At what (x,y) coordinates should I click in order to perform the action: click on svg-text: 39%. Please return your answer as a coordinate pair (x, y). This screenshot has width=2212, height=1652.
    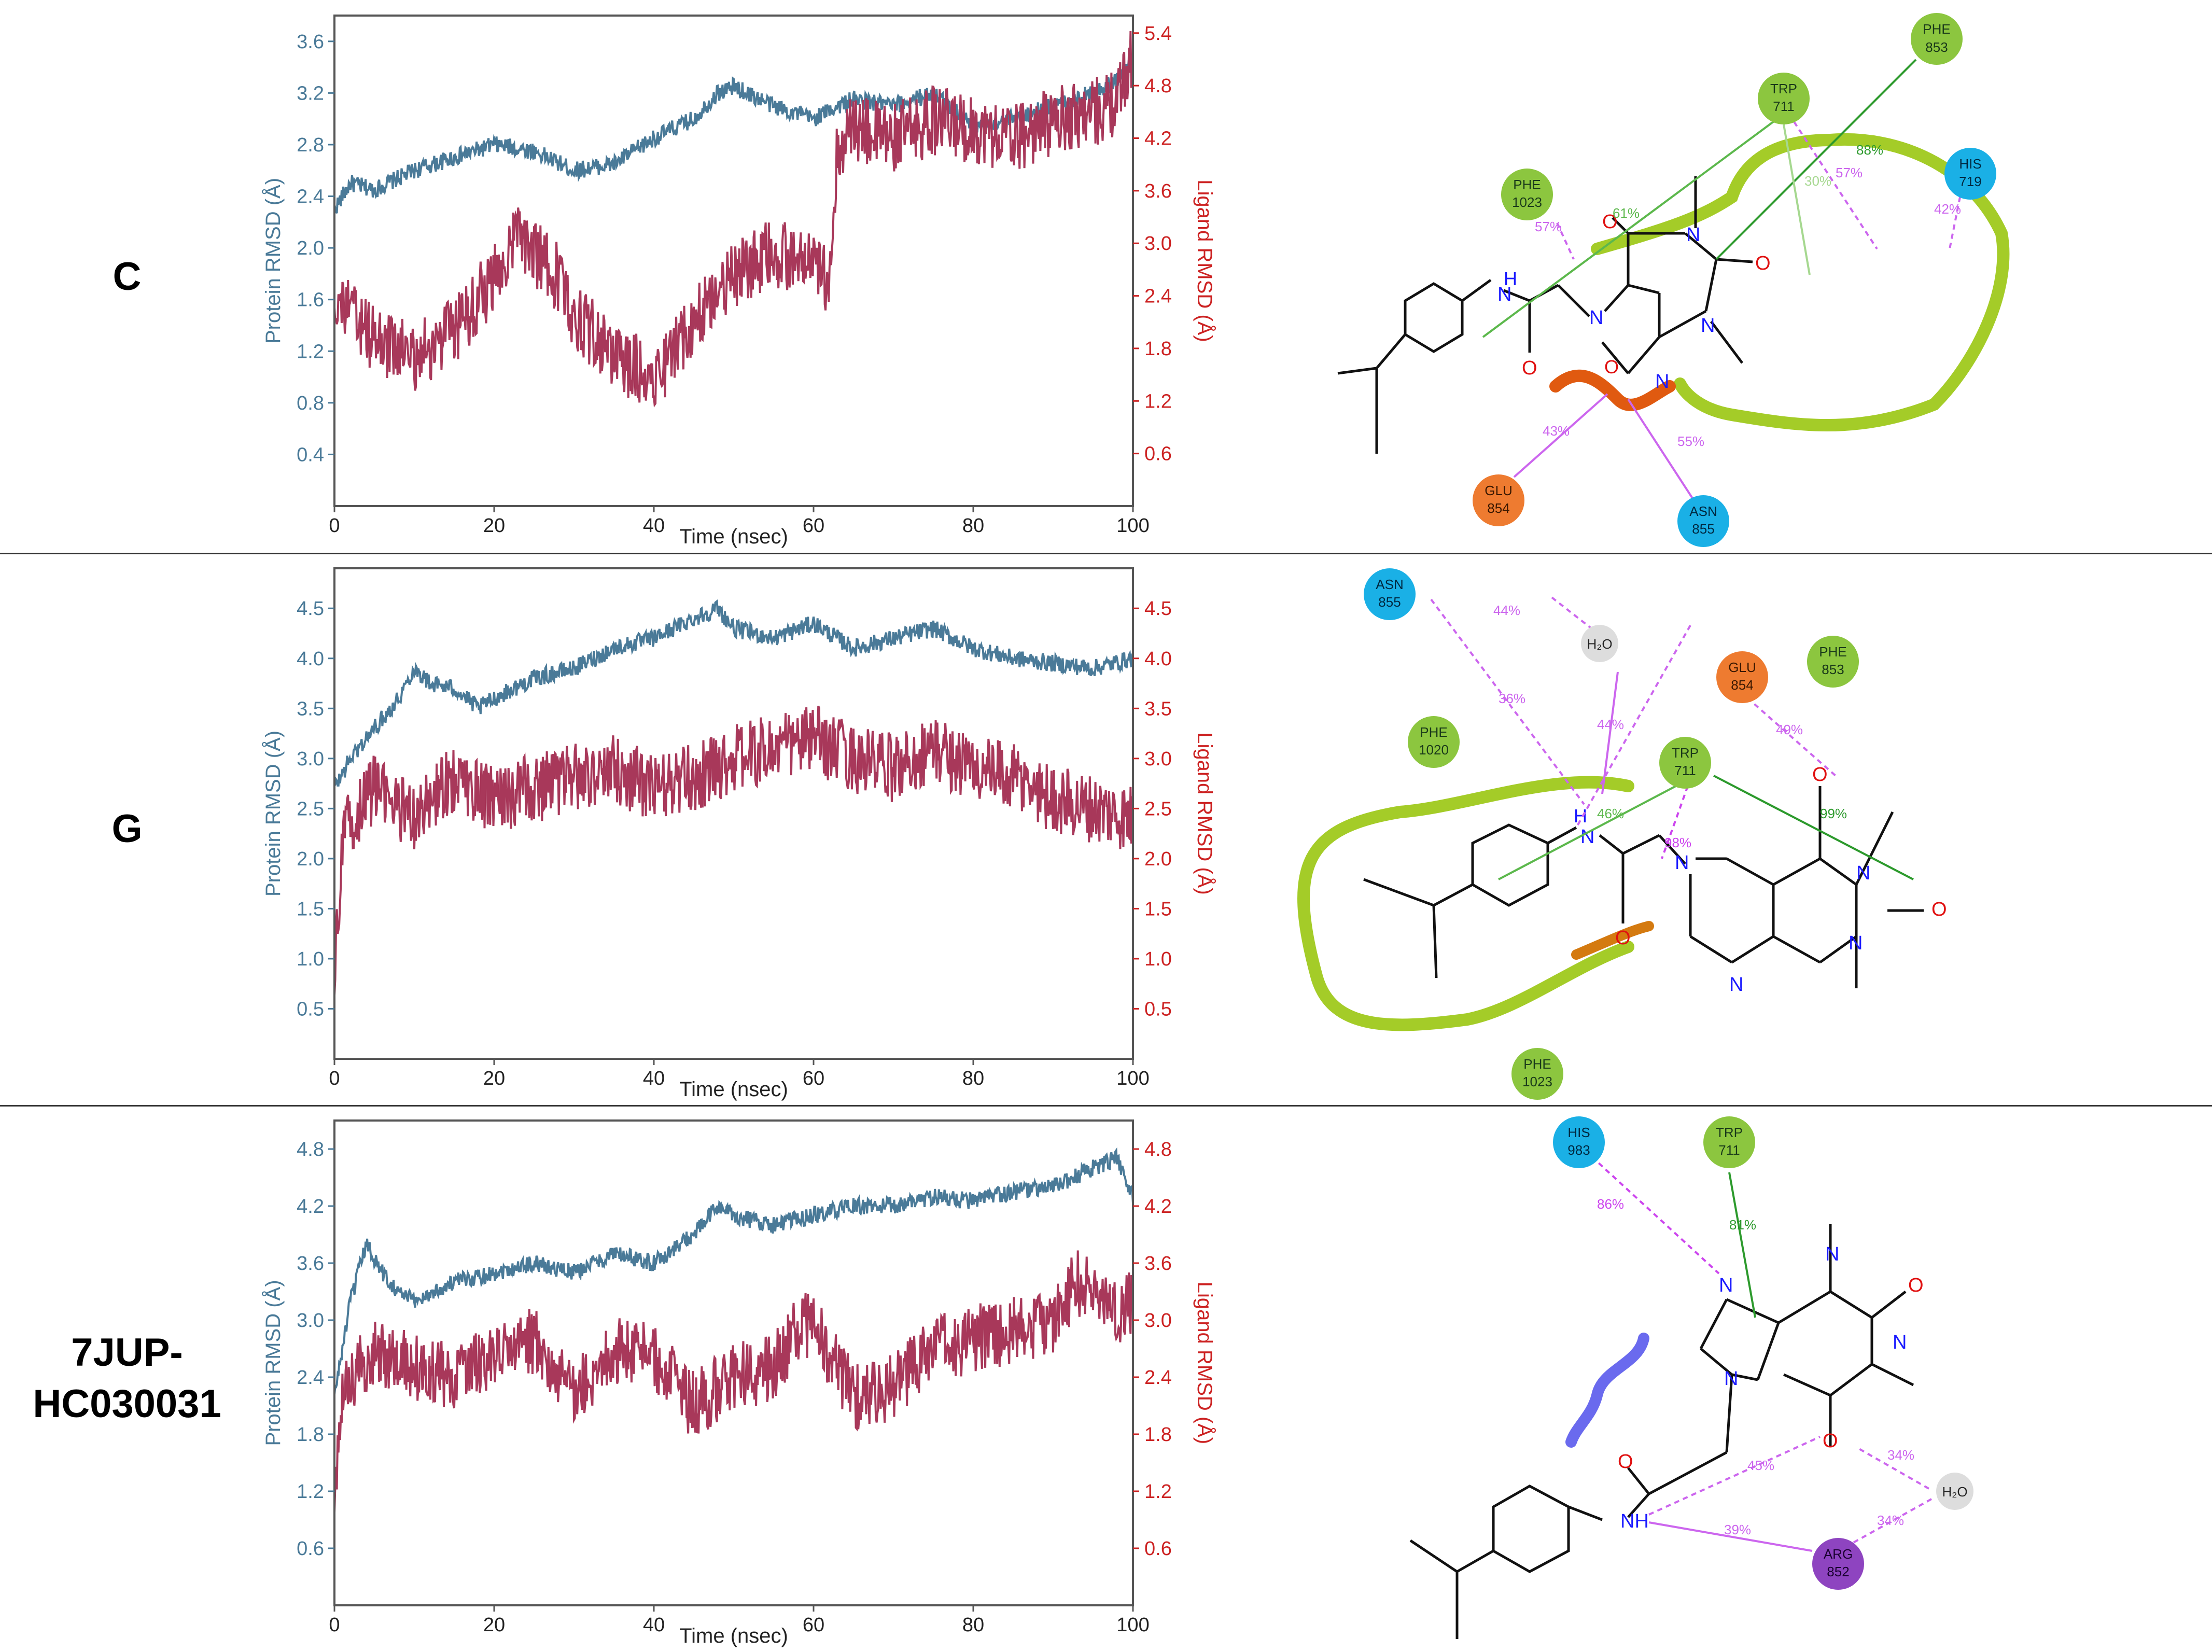
    Looking at the image, I should click on (1737, 1529).